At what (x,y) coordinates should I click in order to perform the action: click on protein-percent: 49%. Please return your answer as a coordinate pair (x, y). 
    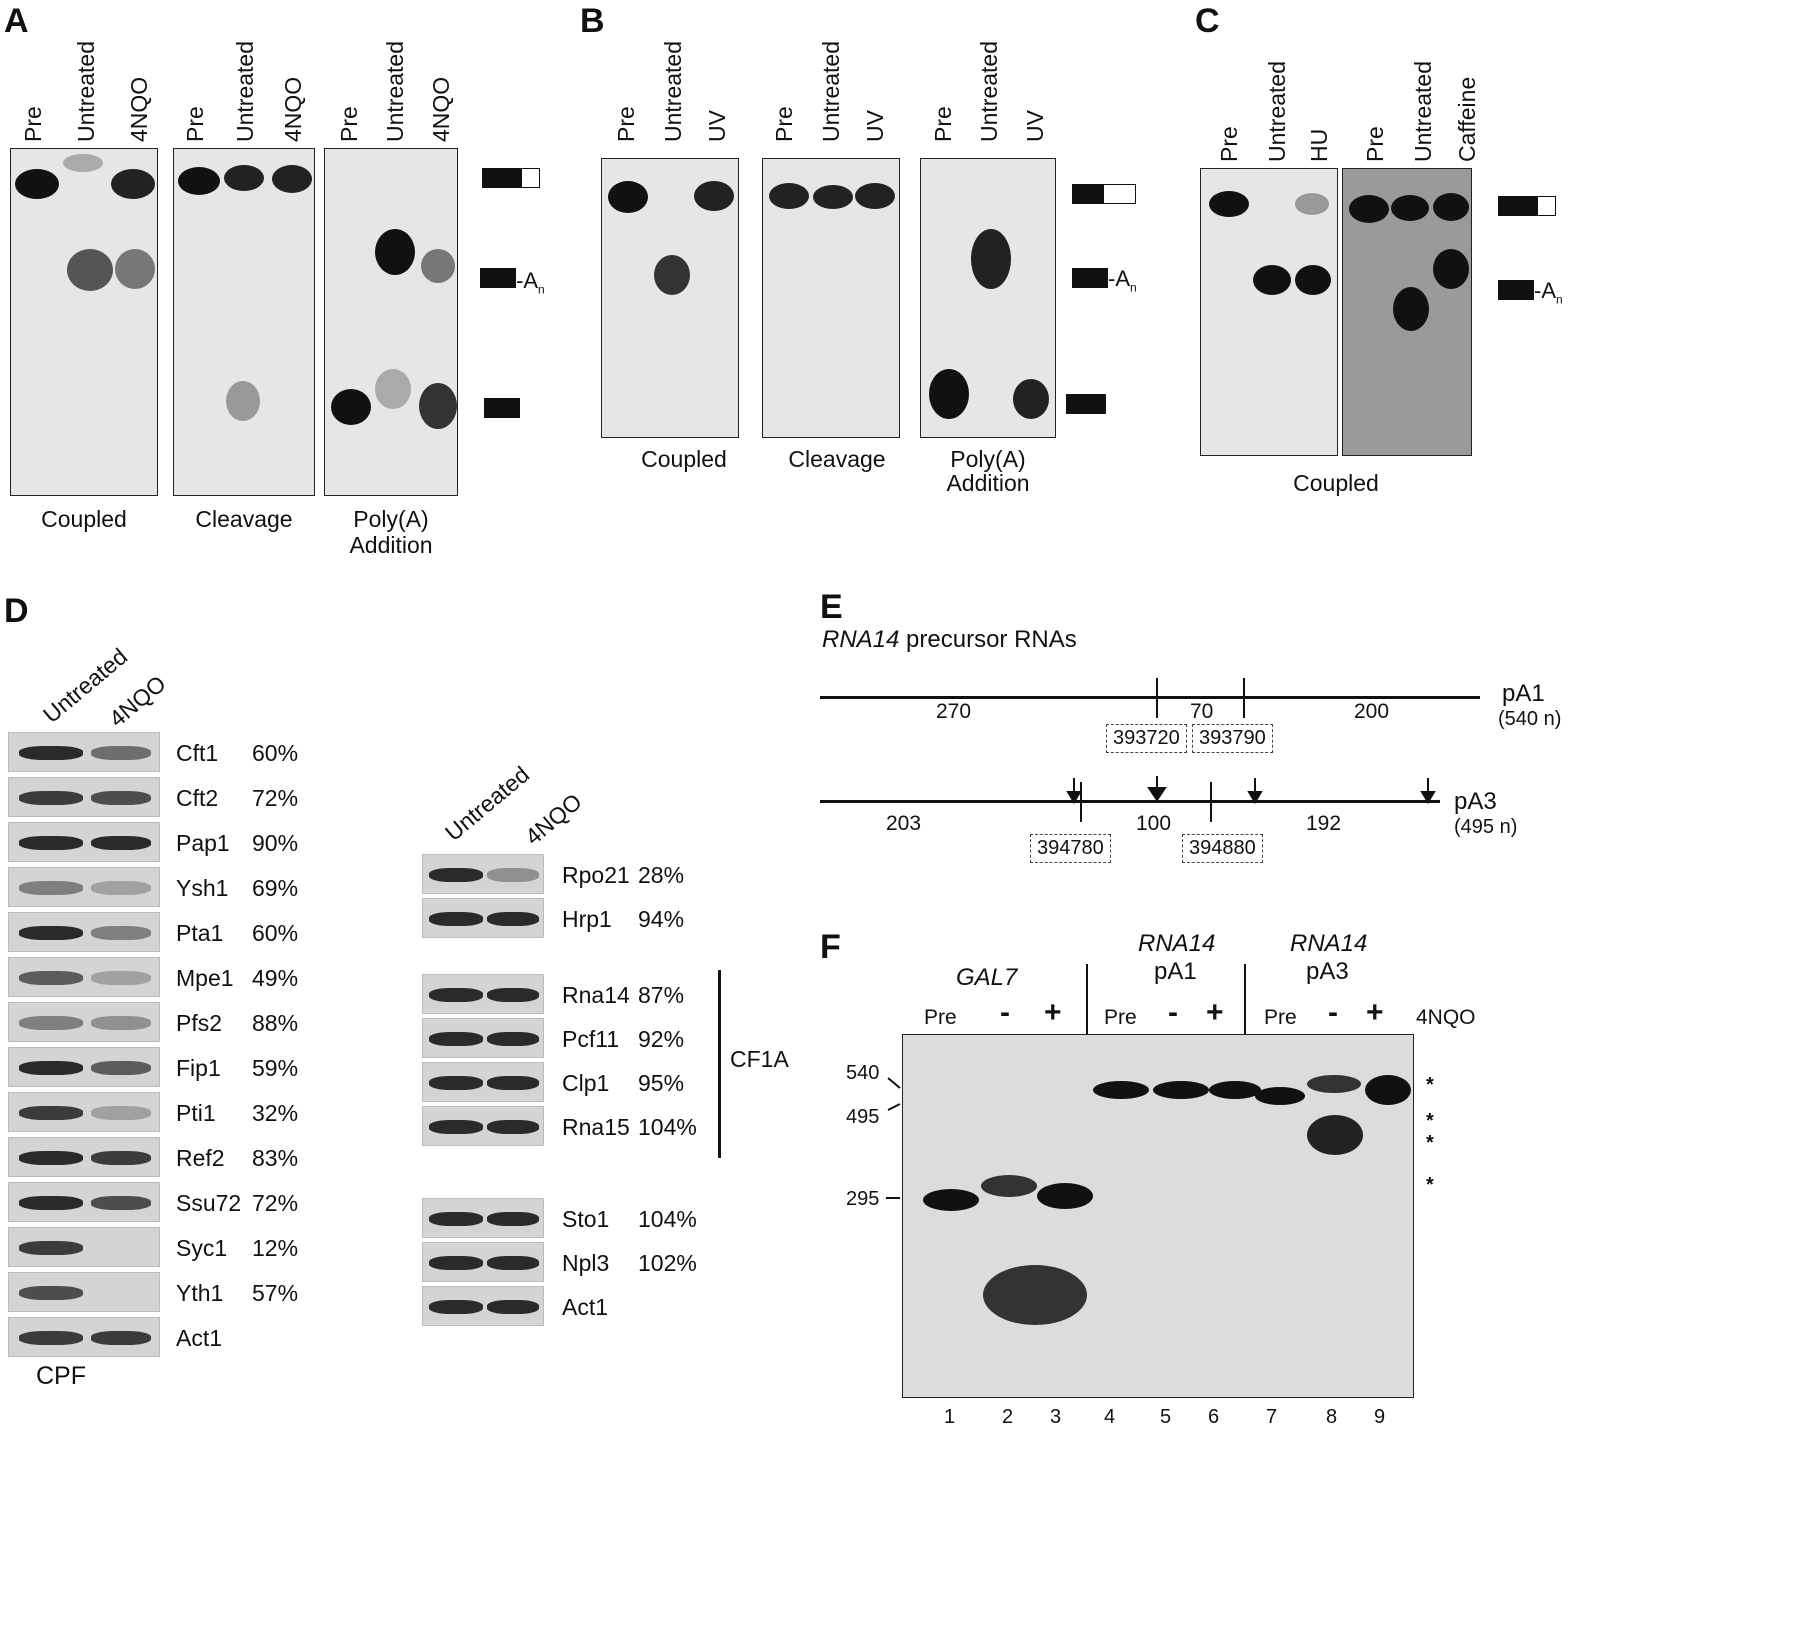
    Looking at the image, I should click on (275, 978).